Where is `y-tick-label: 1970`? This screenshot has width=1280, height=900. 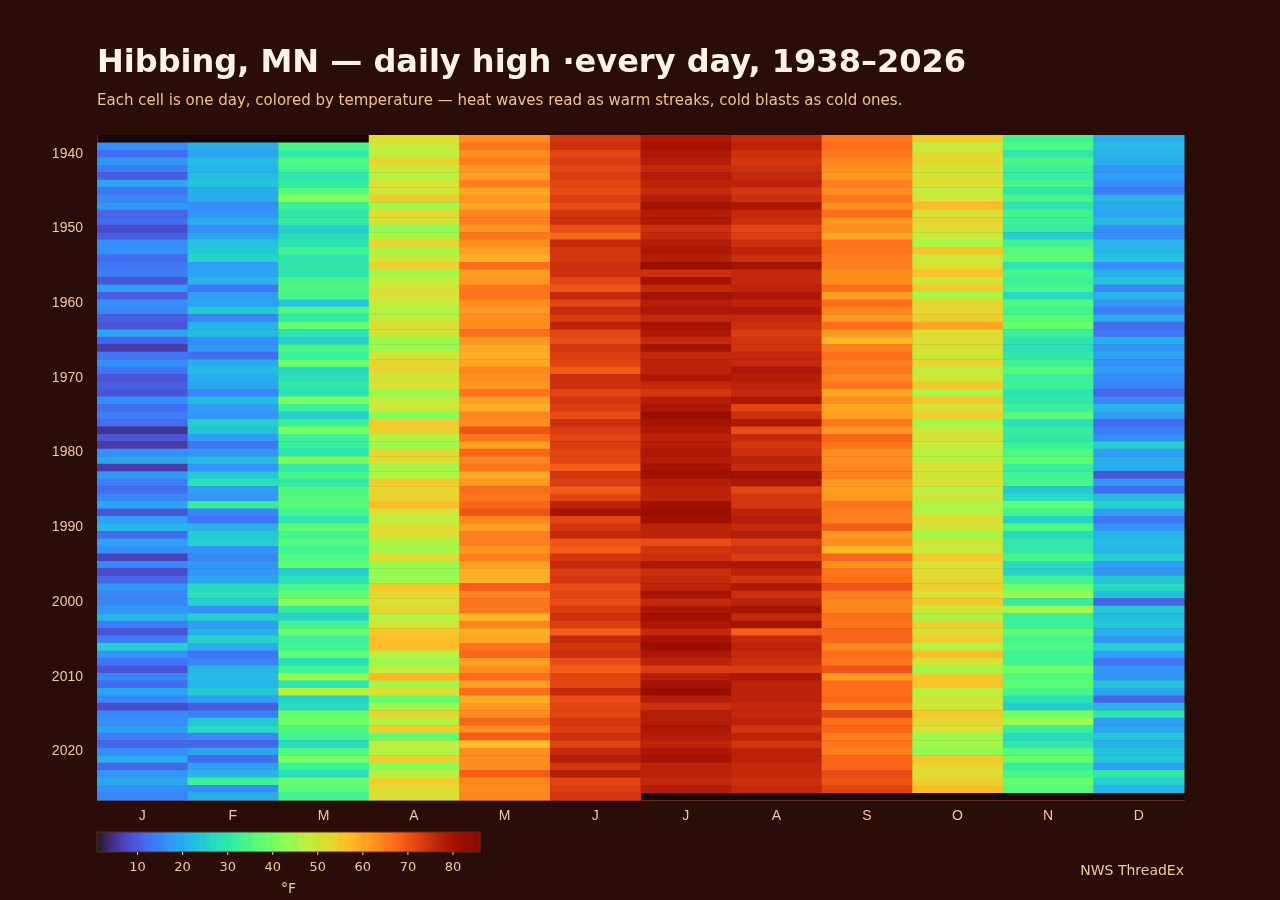
y-tick-label: 1970 is located at coordinates (67, 376).